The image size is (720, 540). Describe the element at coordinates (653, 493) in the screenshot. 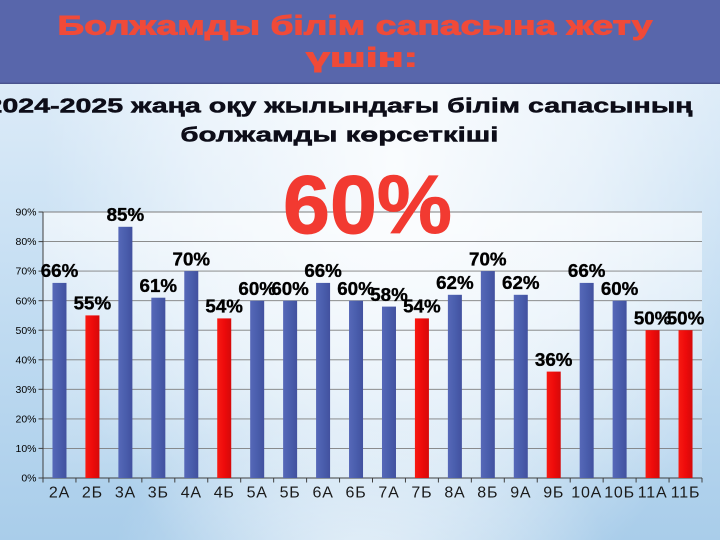

I see `svg-text: 11А` at that location.